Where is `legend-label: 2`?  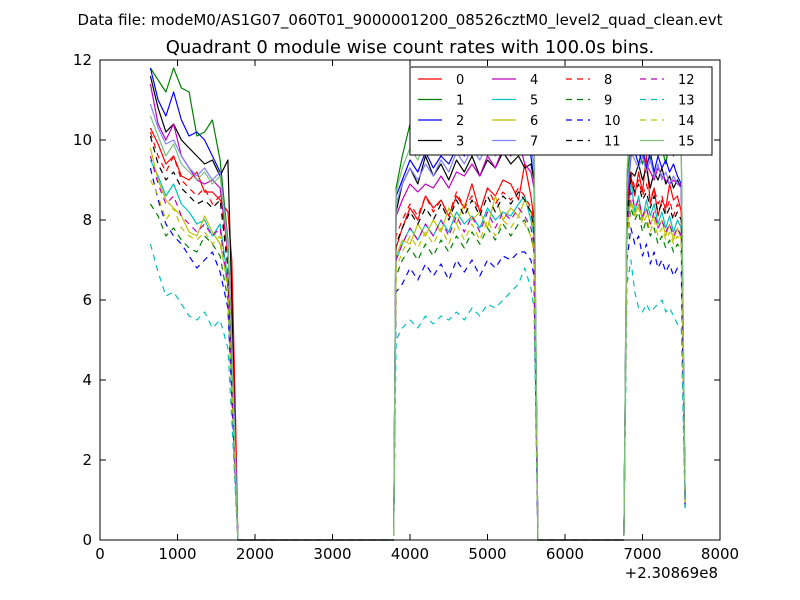
legend-label: 2 is located at coordinates (460, 121).